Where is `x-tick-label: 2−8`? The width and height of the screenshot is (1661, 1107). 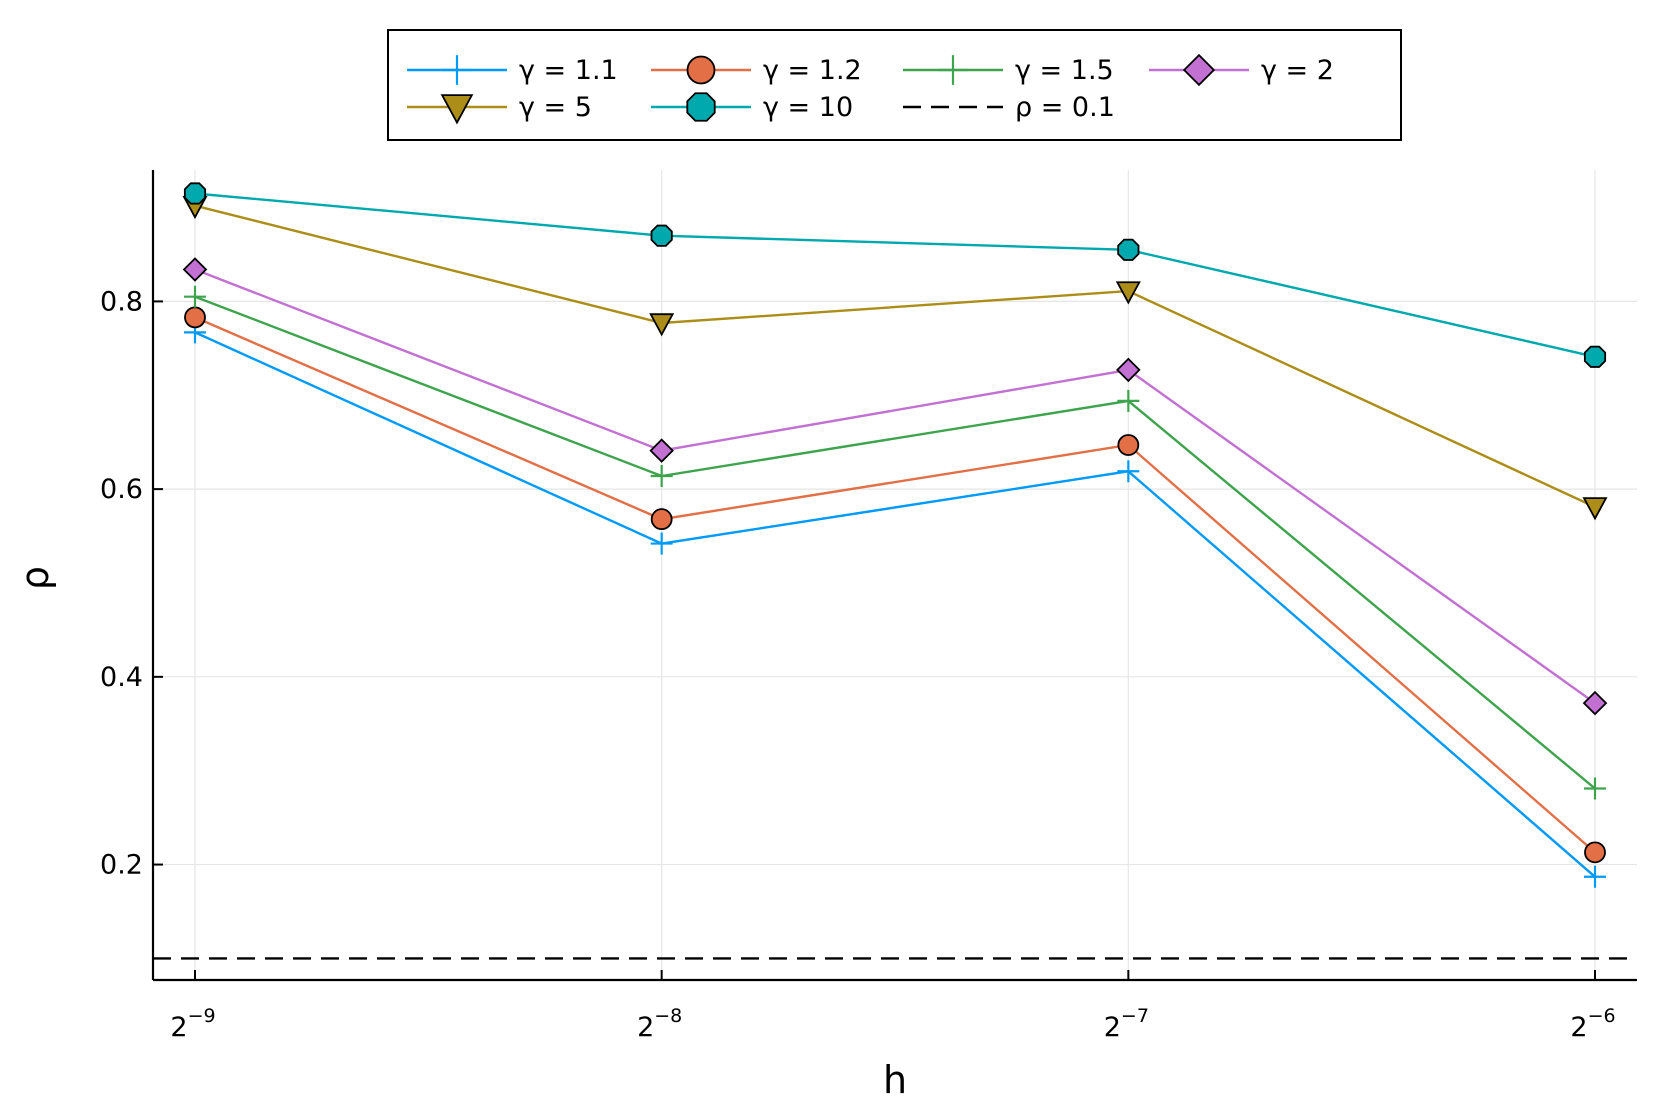 x-tick-label: 2−8 is located at coordinates (659, 1024).